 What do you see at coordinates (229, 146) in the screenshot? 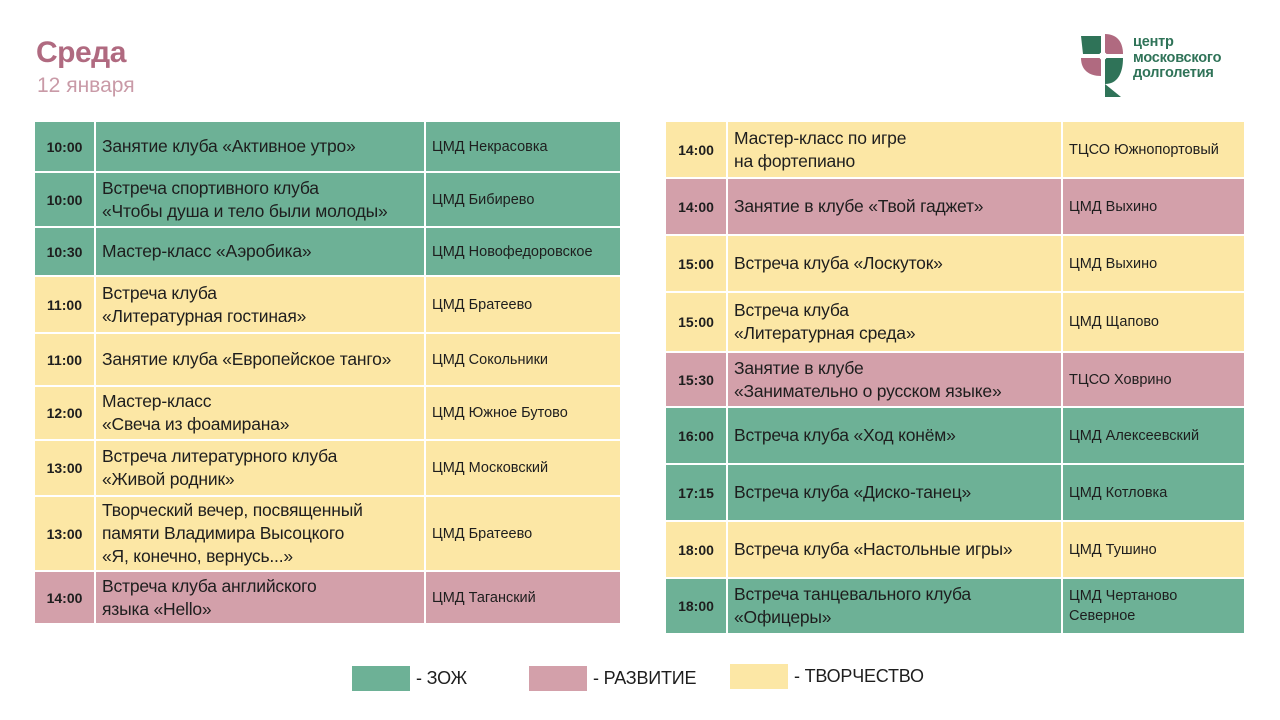
I see `event-title-line: Занятие клуба «Активное утро»` at bounding box center [229, 146].